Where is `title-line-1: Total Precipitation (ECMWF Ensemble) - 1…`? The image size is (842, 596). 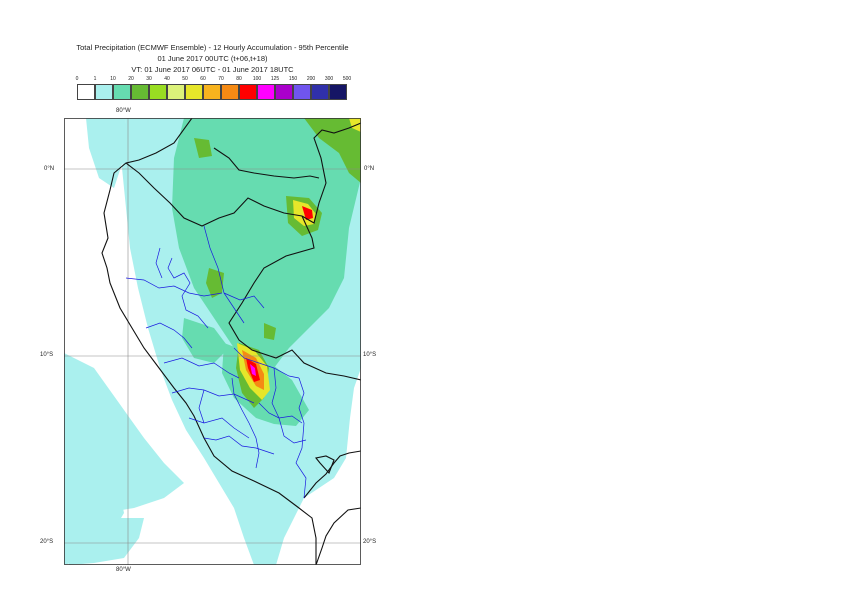 title-line-1: Total Precipitation (ECMWF Ensemble) - 1… is located at coordinates (212, 47).